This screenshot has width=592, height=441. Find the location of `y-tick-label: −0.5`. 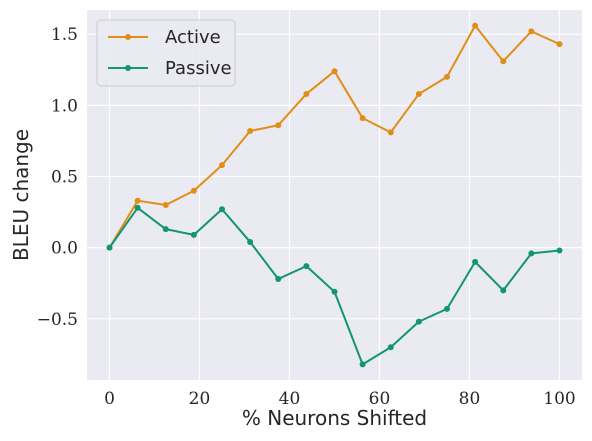

y-tick-label: −0.5 is located at coordinates (57, 320).